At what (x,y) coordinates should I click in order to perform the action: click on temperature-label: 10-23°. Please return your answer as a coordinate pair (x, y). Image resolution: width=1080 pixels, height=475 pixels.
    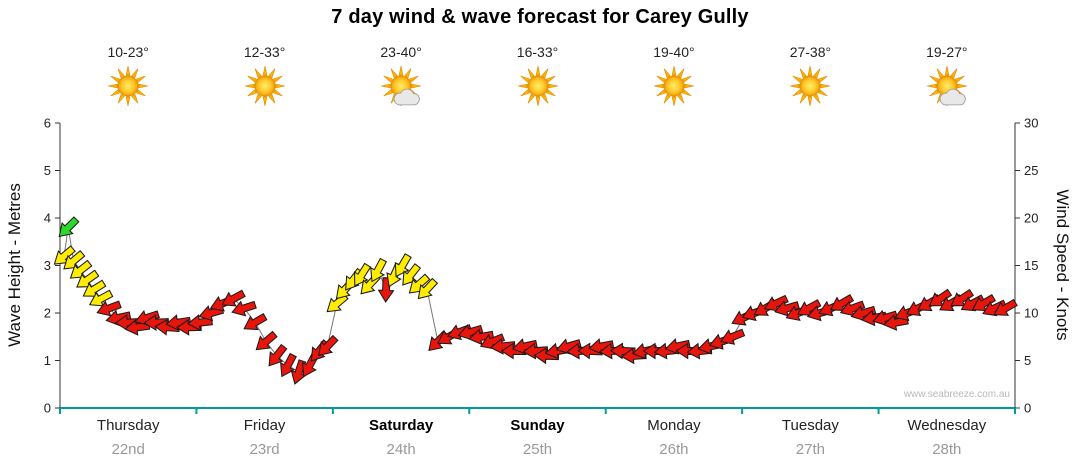
    Looking at the image, I should click on (128, 52).